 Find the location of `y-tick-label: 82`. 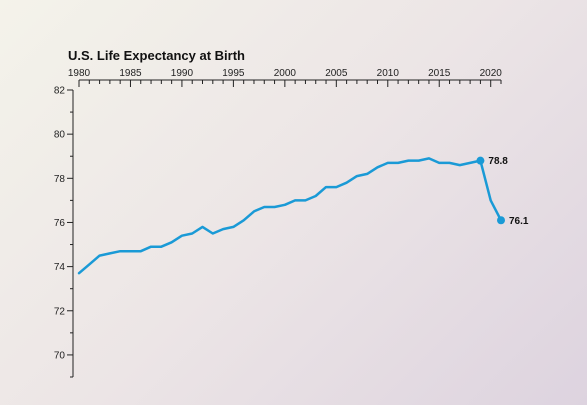

y-tick-label: 82 is located at coordinates (60, 91).